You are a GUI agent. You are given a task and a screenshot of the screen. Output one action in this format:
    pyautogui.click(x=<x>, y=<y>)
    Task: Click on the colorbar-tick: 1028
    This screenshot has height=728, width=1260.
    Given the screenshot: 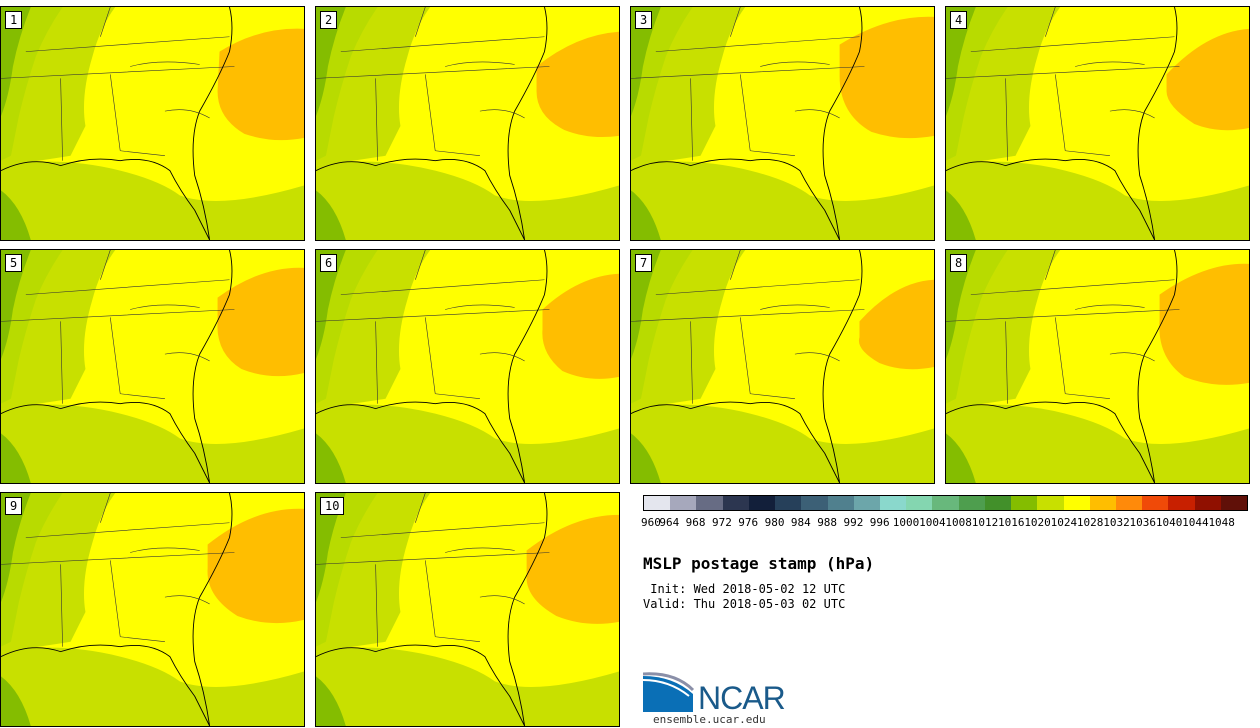 What is the action you would take?
    pyautogui.click(x=1090, y=522)
    